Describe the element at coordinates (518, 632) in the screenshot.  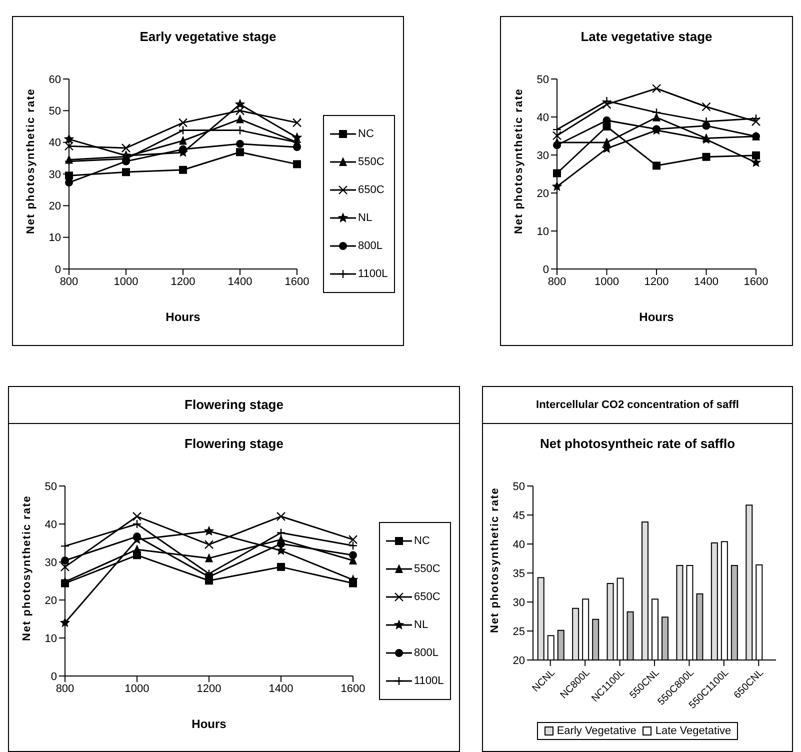
I see `y-tick-label: 25` at that location.